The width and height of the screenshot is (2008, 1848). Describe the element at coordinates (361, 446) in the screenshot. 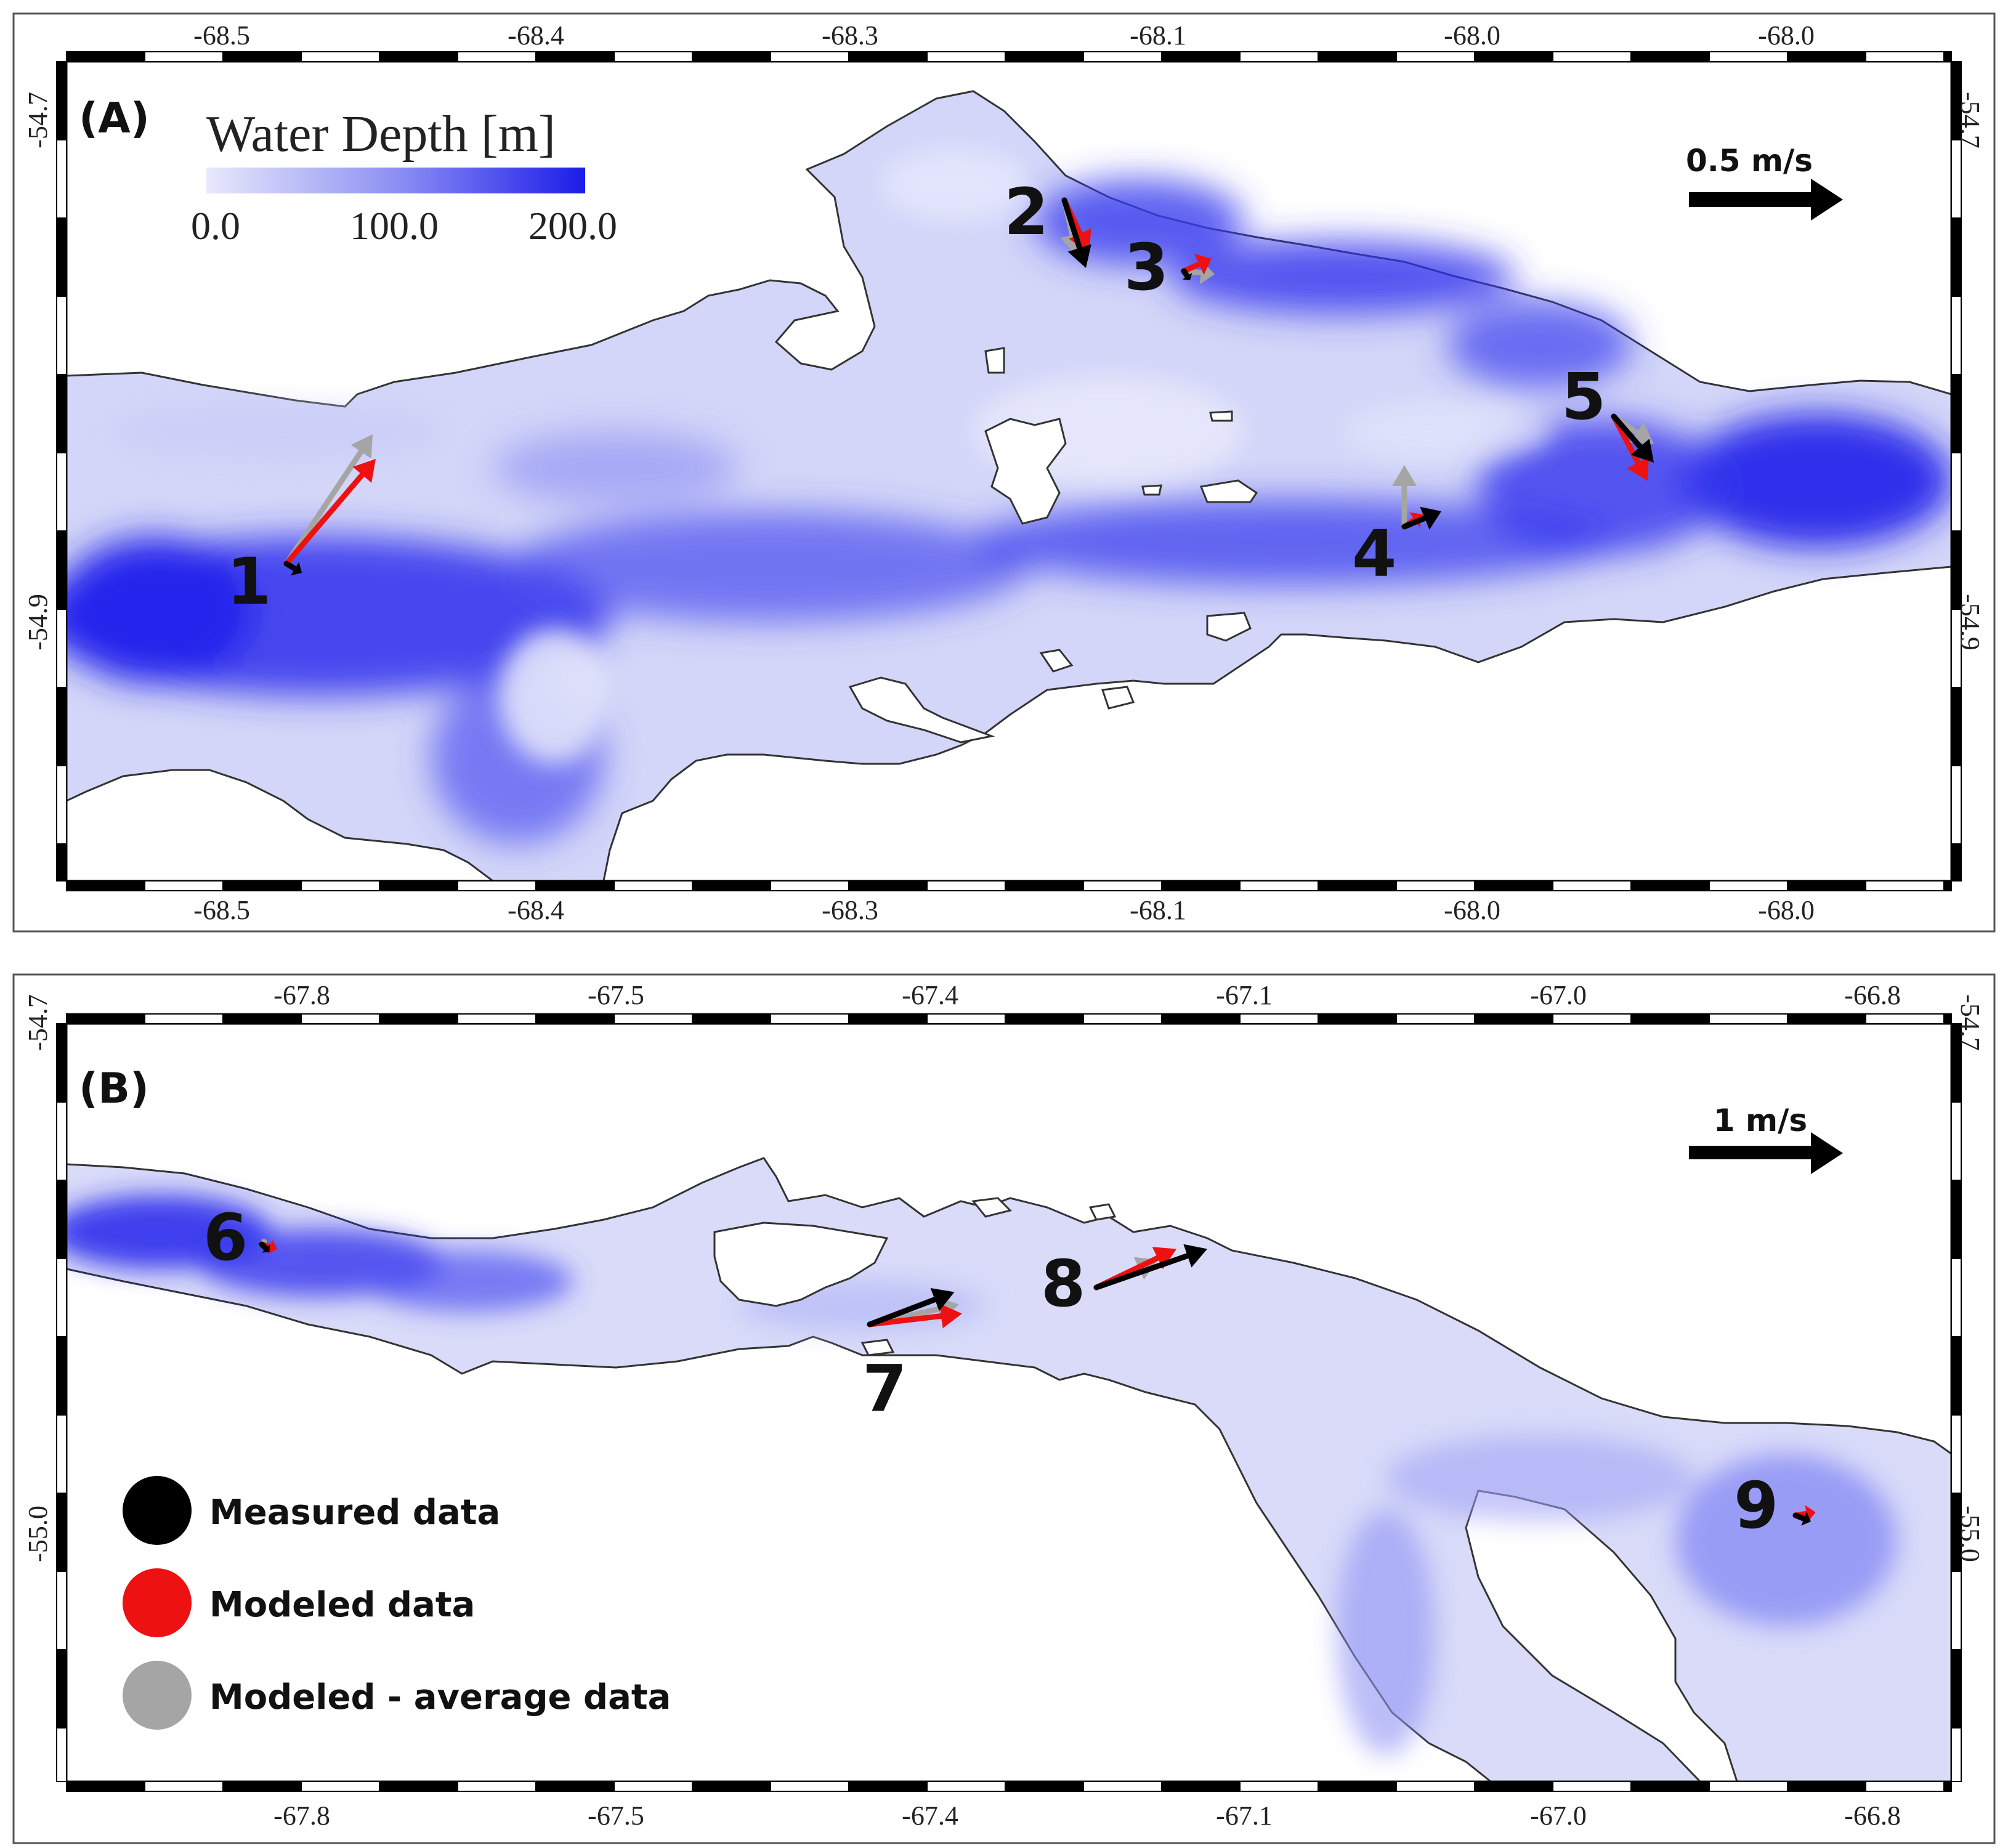

I see `average-vector-head` at that location.